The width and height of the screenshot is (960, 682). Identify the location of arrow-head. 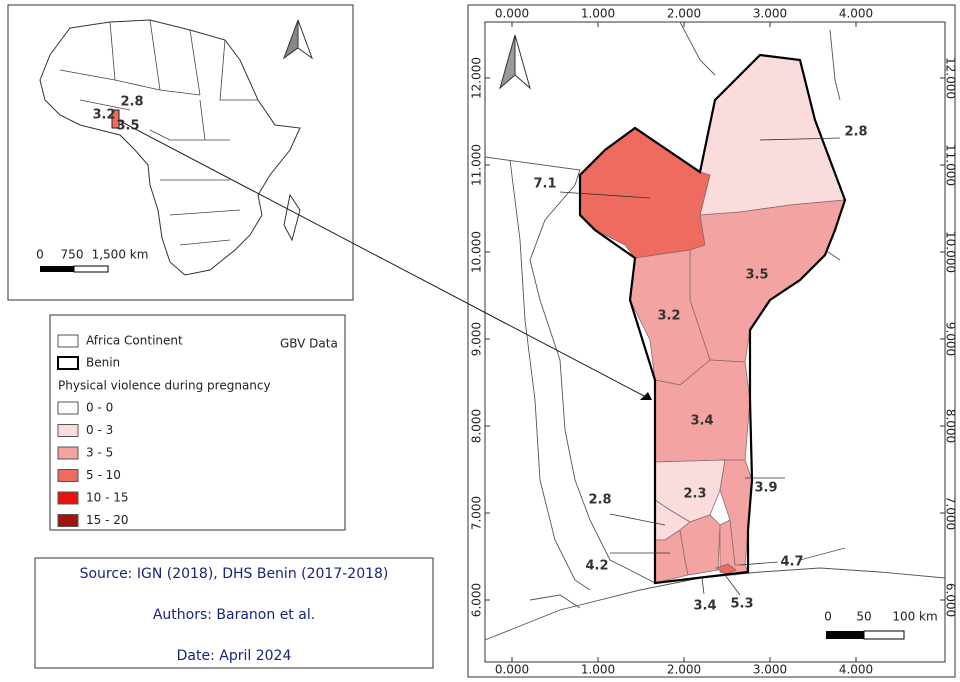
(646, 396).